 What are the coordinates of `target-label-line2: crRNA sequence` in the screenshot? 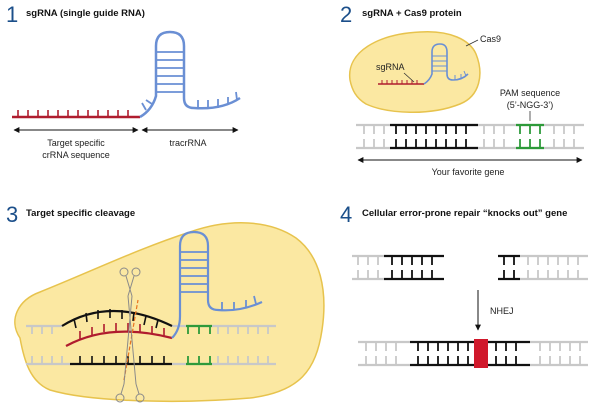 It's located at (76, 155).